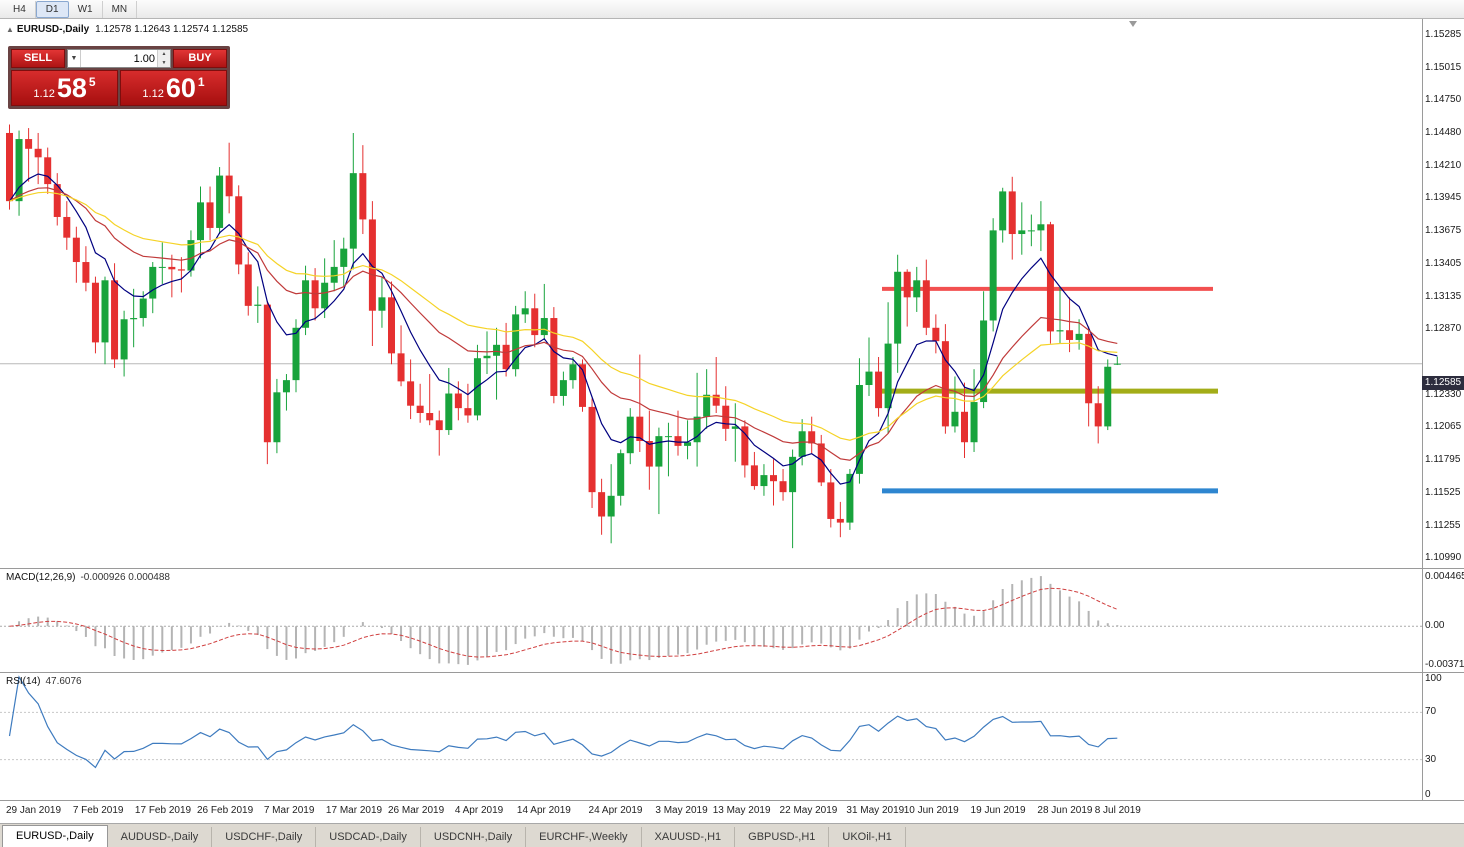 The image size is (1464, 847). Describe the element at coordinates (264, 837) in the screenshot. I see `chart-tab-usdchf-daily: USDCHF-,Daily` at that location.